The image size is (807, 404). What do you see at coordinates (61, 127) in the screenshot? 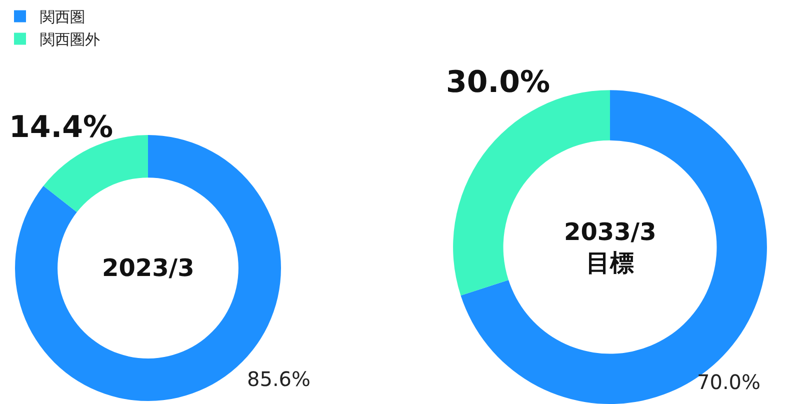
I see `data-label: 14.4%` at bounding box center [61, 127].